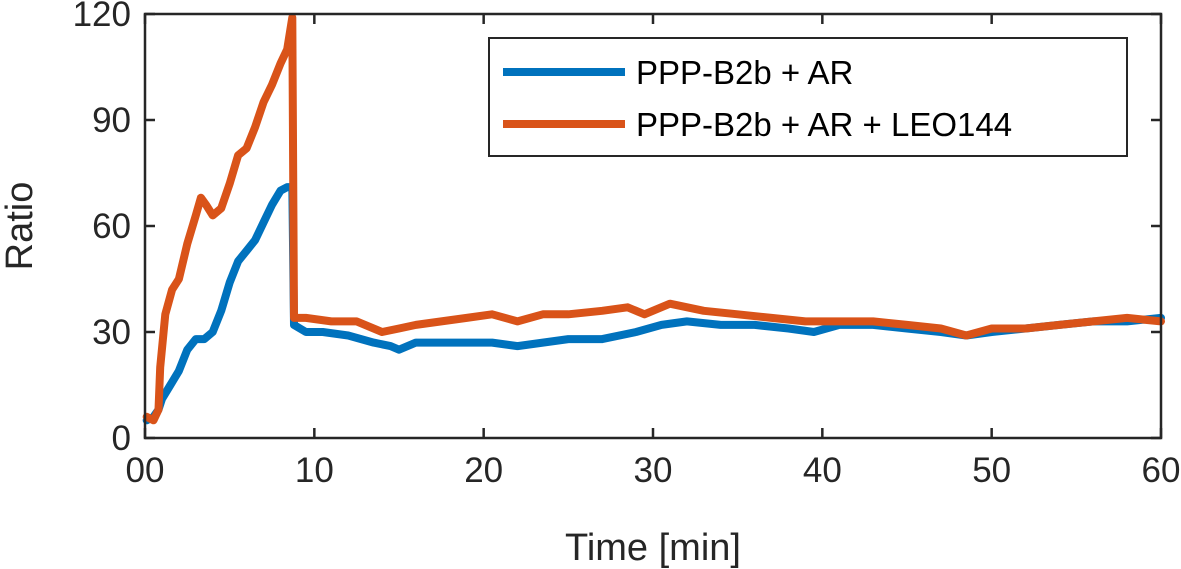 This screenshot has height=569, width=1181. Describe the element at coordinates (314, 470) in the screenshot. I see `x-tick-label: 10` at that location.